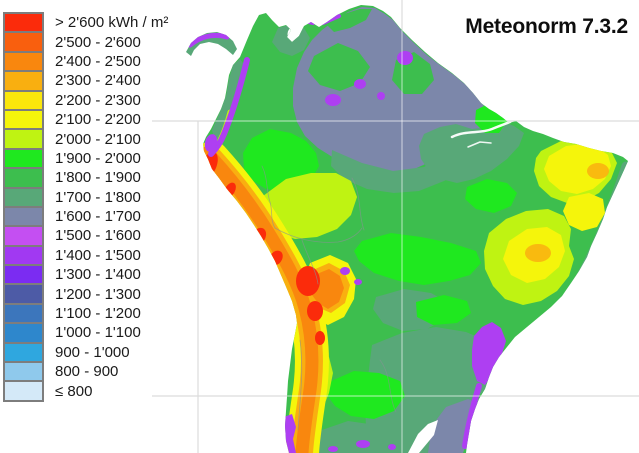  I want to click on purple-chile-coast, so click(288, 433).